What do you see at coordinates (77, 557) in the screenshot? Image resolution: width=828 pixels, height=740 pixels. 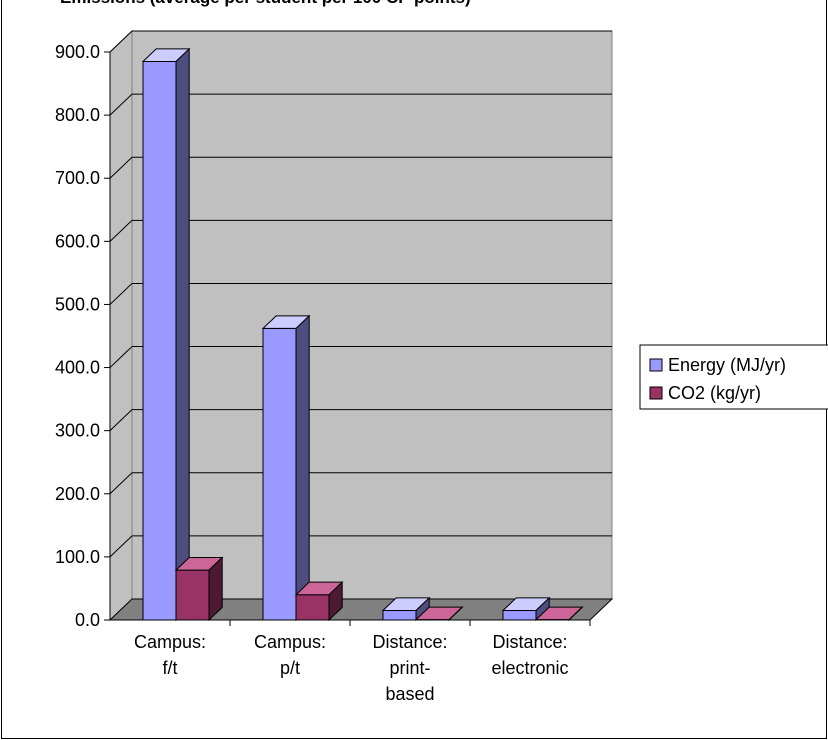 I see `y-tick-label: 100.0` at bounding box center [77, 557].